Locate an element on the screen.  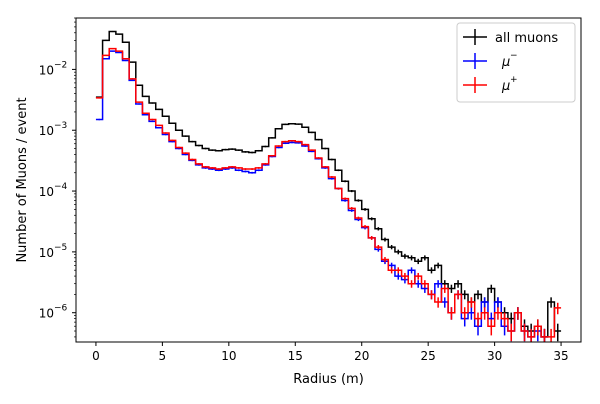
y-tick-label: 10 −2 is located at coordinates (53, 68).